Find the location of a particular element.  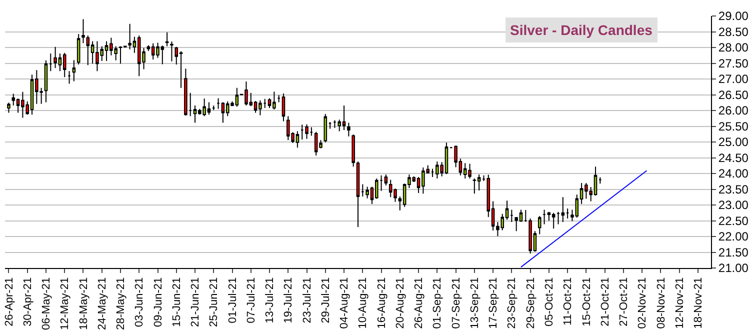

x-tick-label: 21-Oct-21 is located at coordinates (605, 301).